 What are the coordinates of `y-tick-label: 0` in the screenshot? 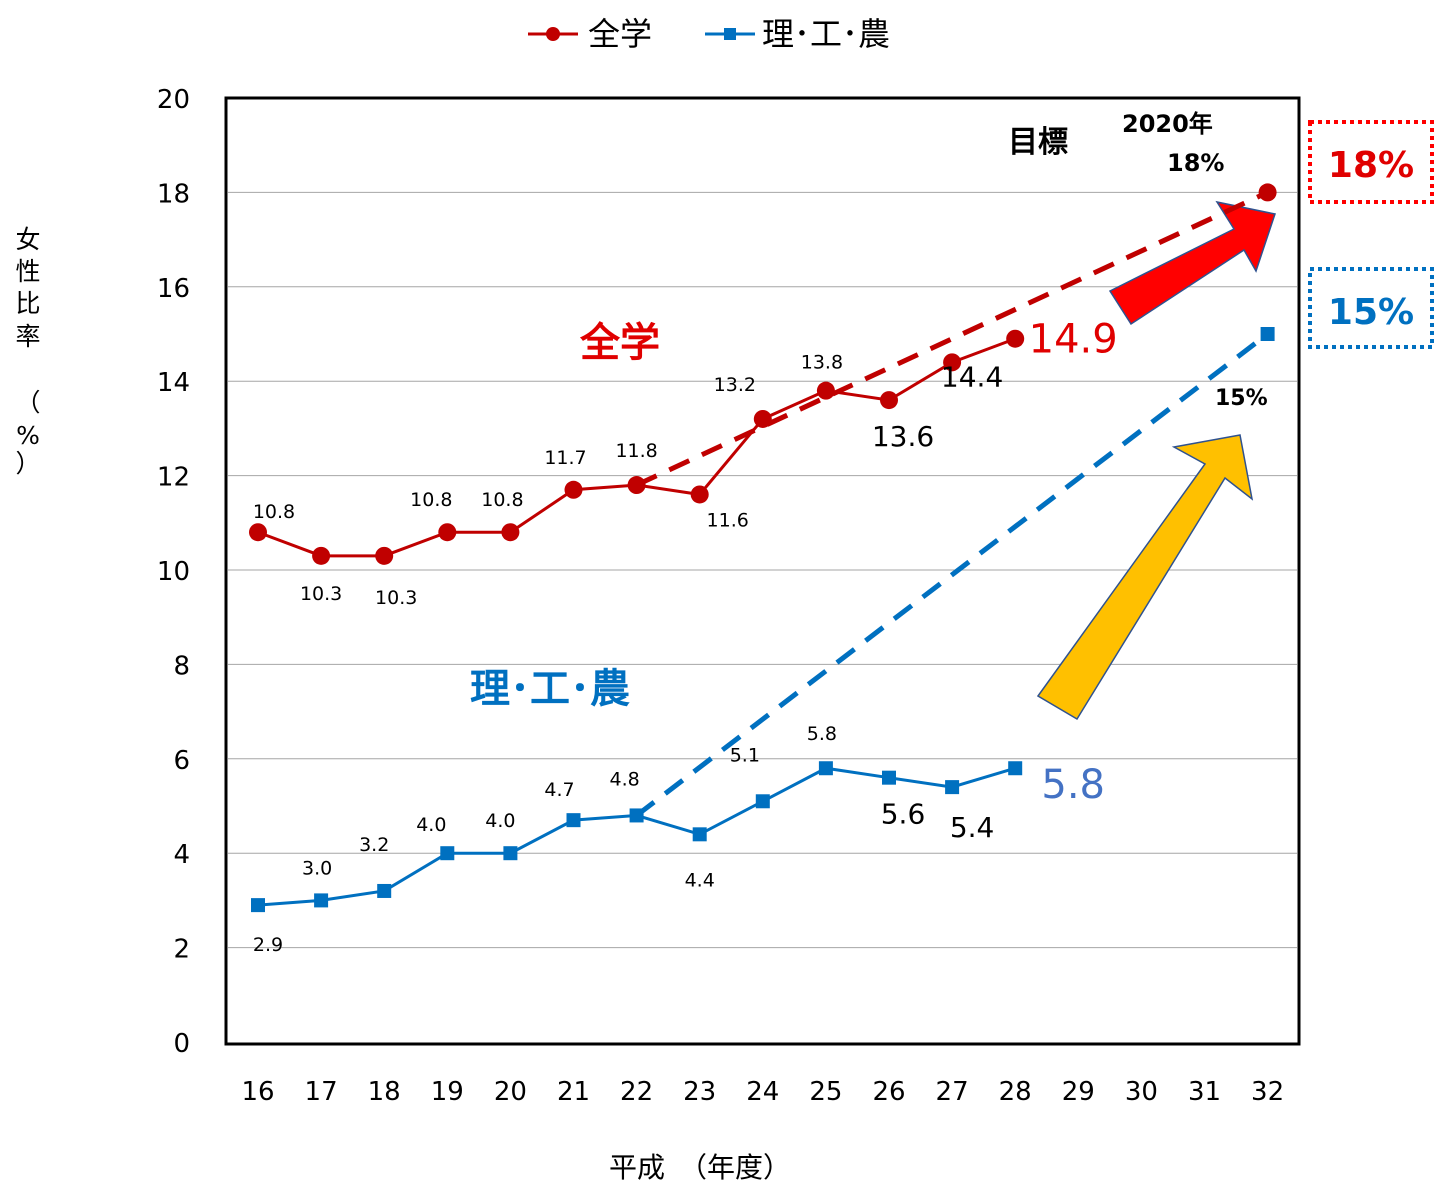 It's located at (181, 1044).